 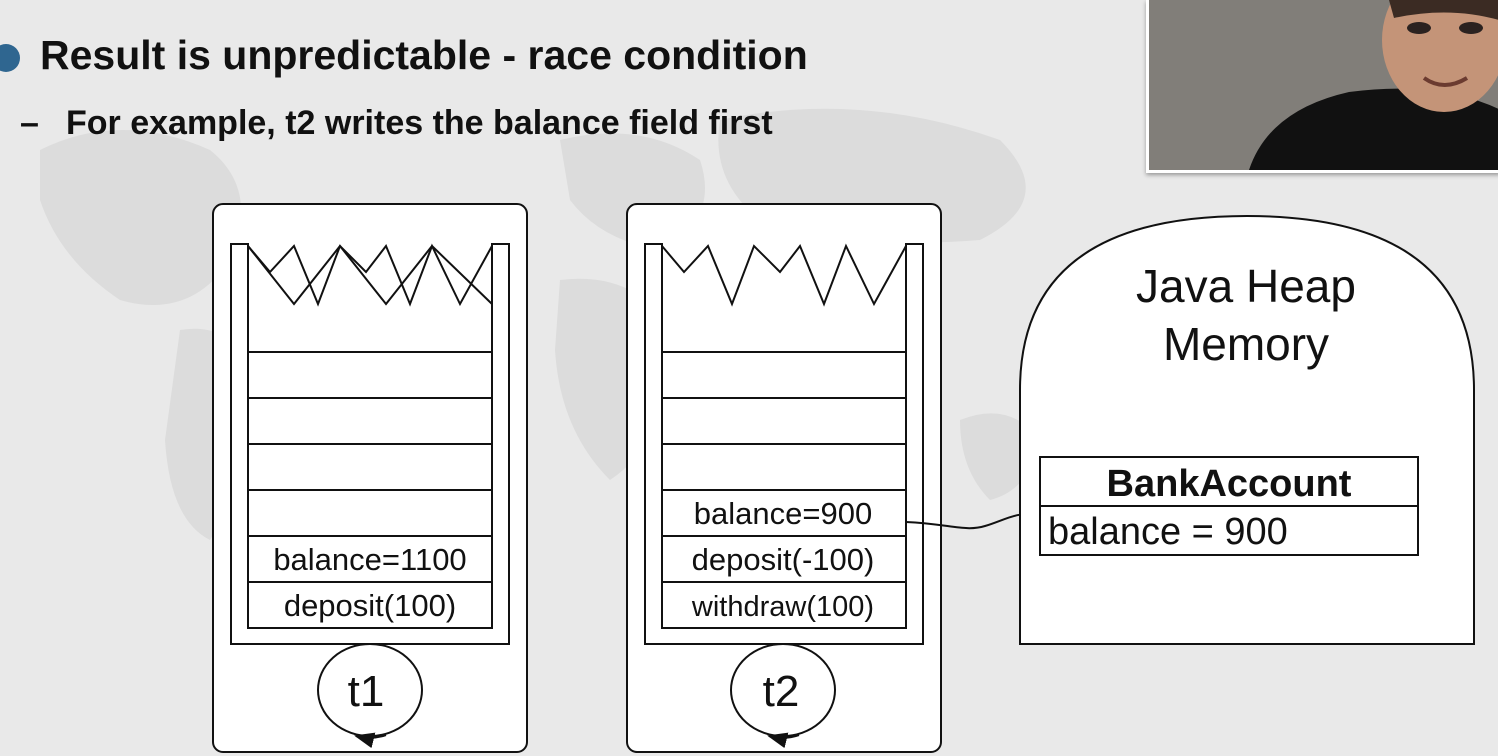 I want to click on connector-arrow-icon, so click(x=972, y=517).